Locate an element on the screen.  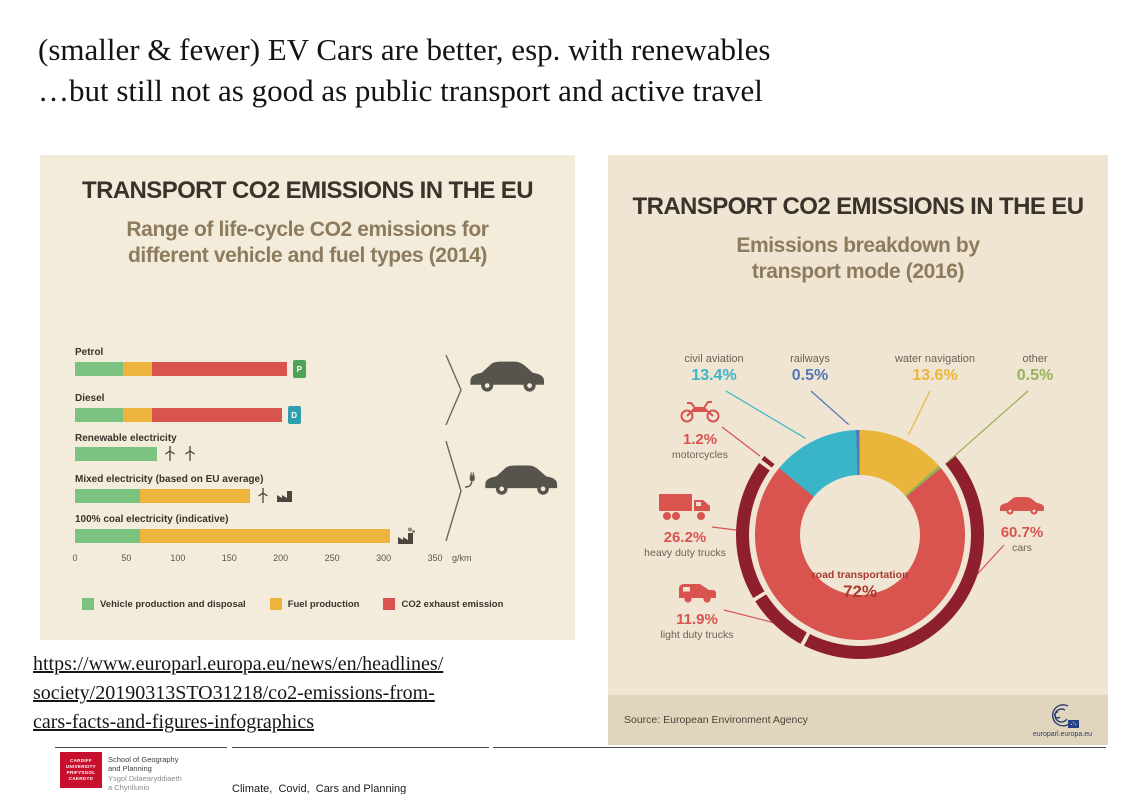
right-infographic-title: TRANSPORT CO2 EMISSIONS IN THE EU is located at coordinates (858, 206).